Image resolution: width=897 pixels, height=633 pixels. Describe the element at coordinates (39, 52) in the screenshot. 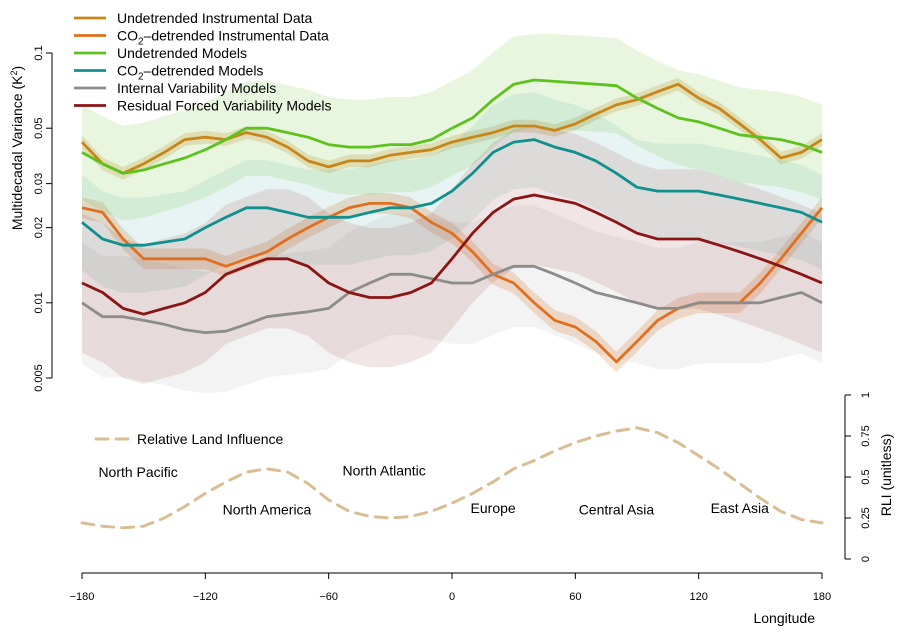

I see `y-tick-label: 0.1` at that location.